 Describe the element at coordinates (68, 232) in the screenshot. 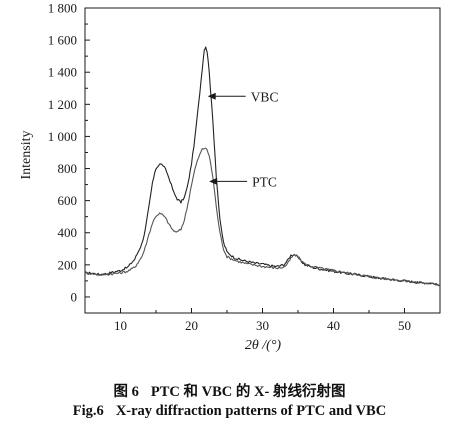

I see `y-tick-label: 400` at that location.